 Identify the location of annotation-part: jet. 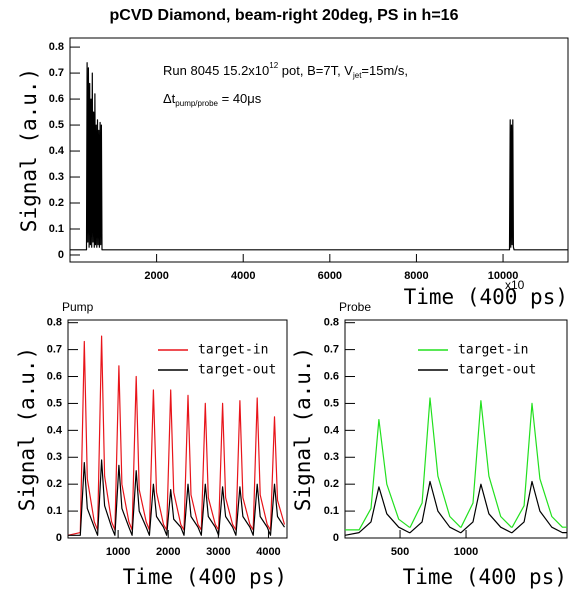
(357, 75).